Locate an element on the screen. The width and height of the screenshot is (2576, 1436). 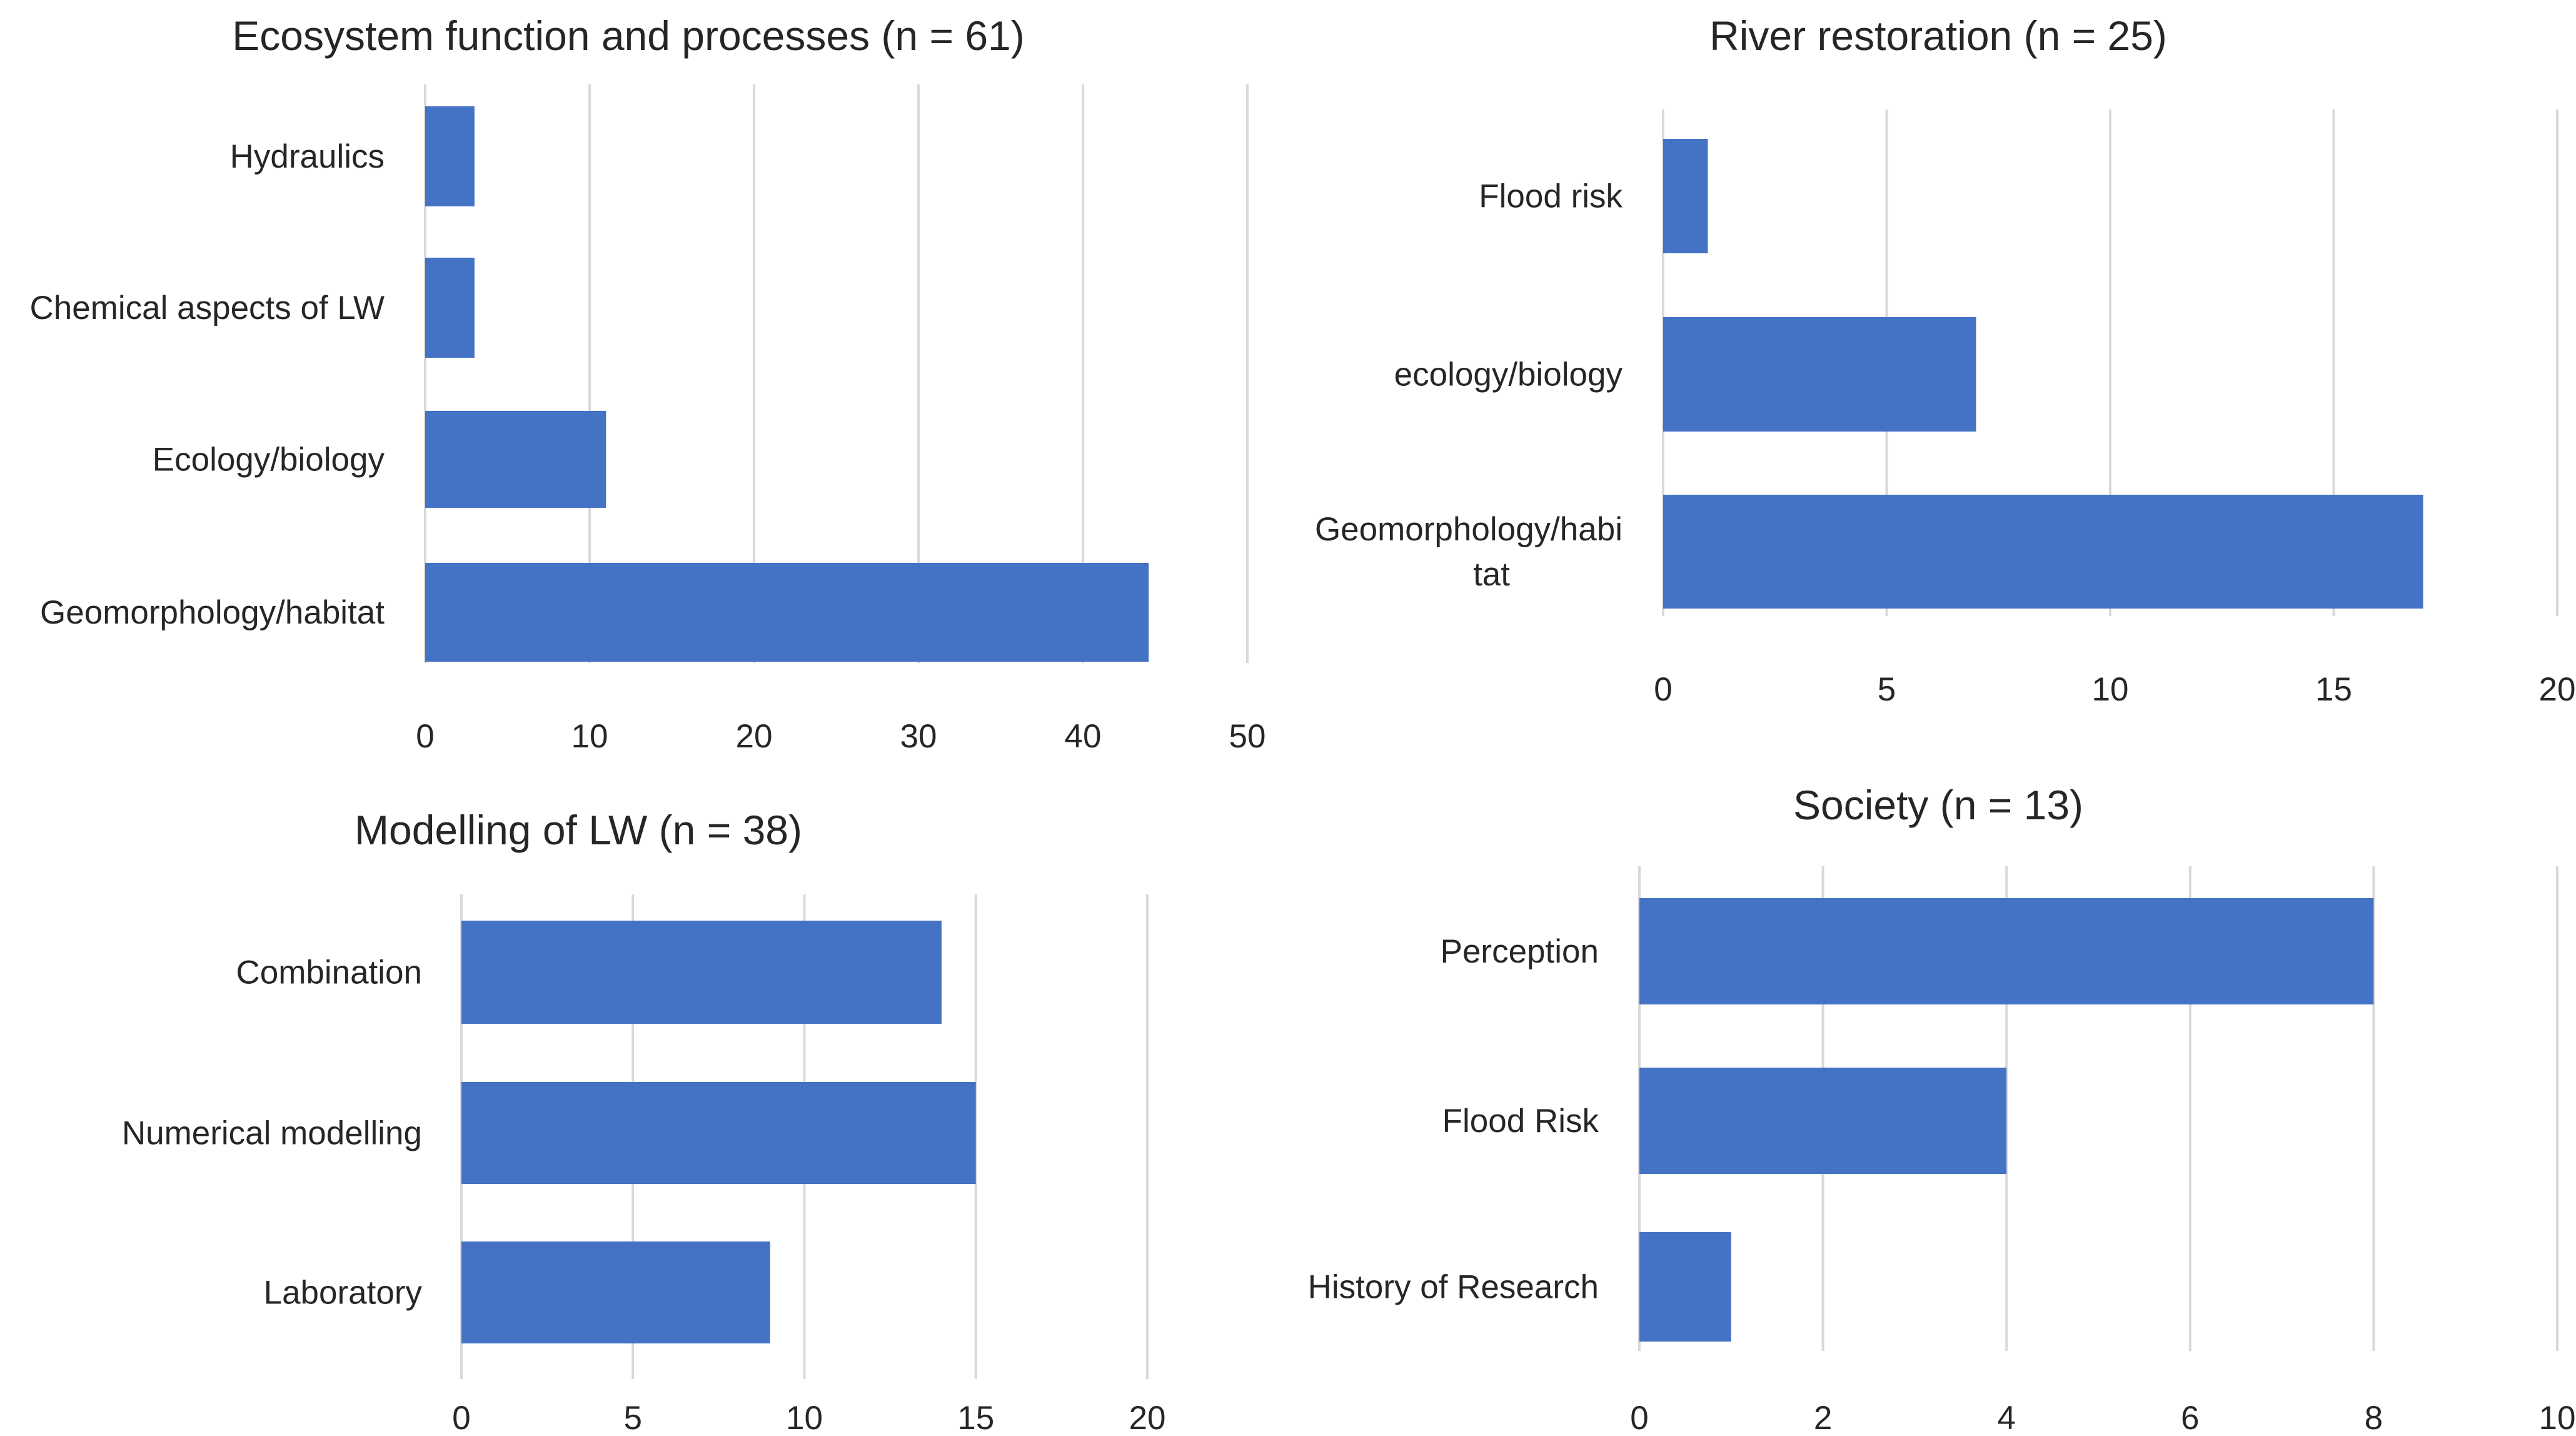
category-label: Geomorphology/habi tat is located at coordinates (1469, 552).